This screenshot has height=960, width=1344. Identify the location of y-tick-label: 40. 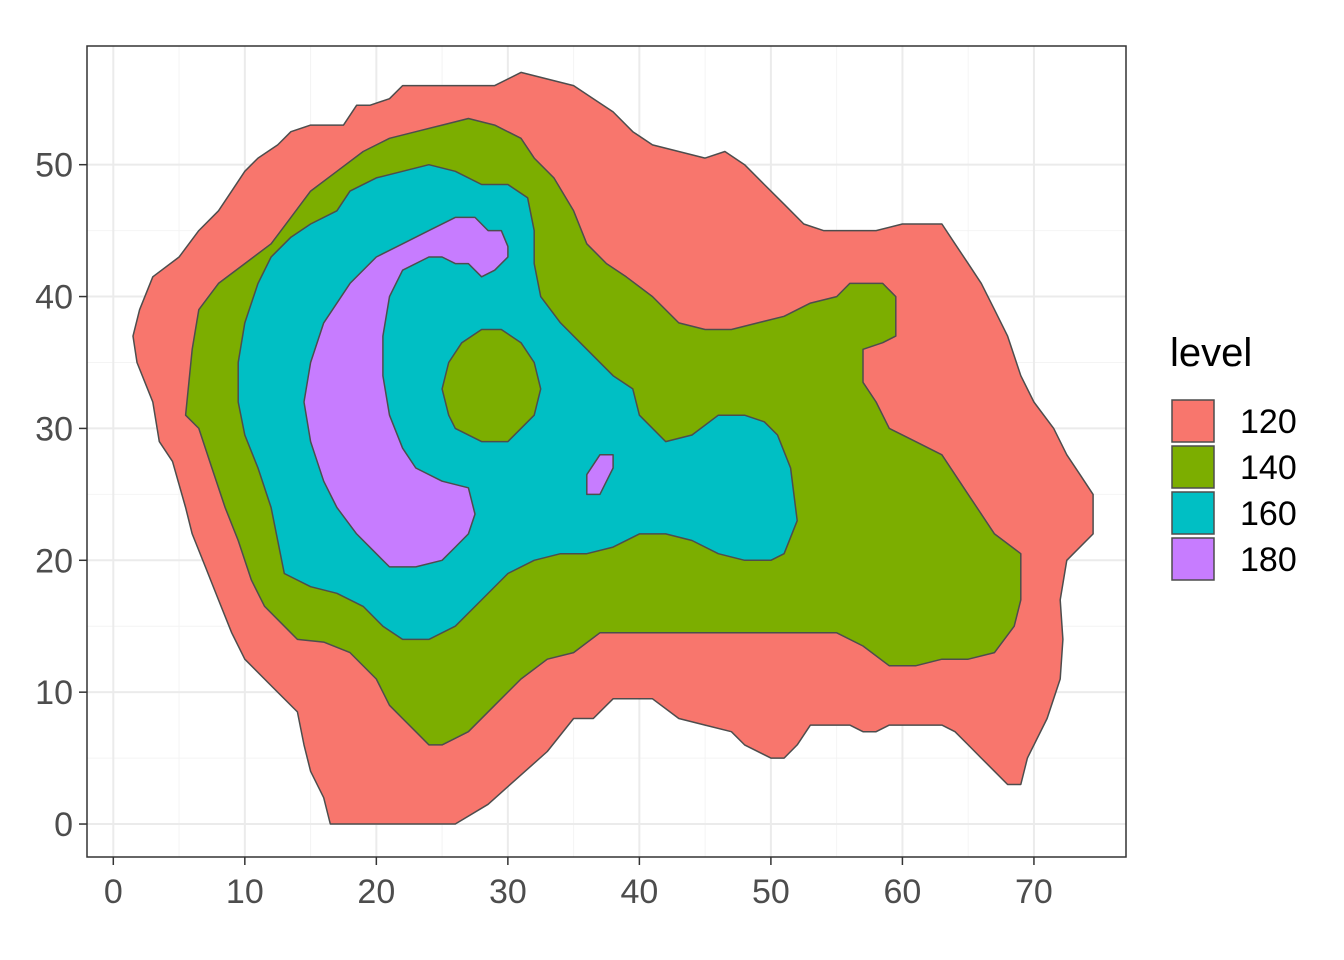
(54, 298).